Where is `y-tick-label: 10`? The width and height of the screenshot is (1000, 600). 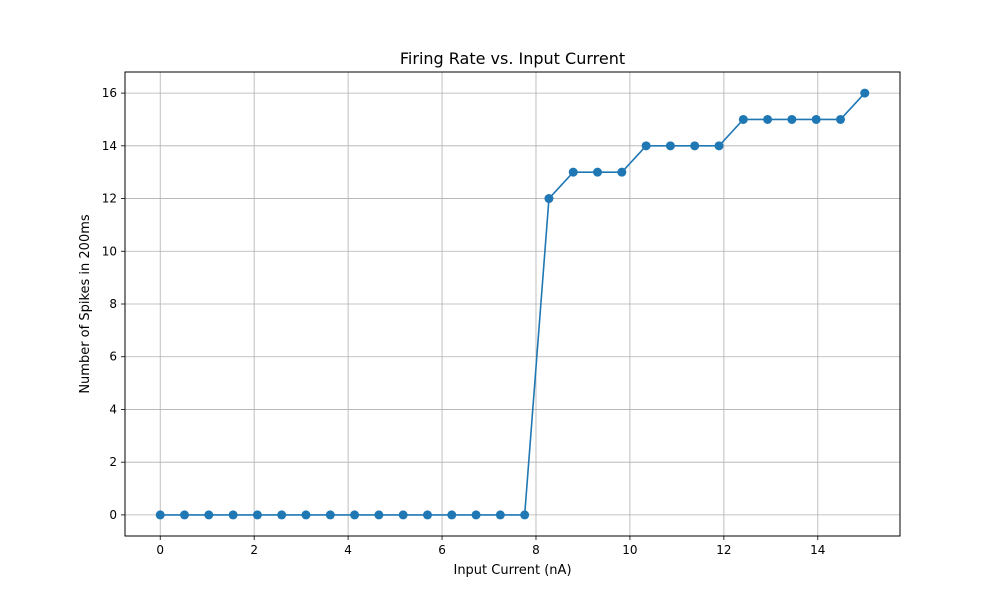 y-tick-label: 10 is located at coordinates (109, 251).